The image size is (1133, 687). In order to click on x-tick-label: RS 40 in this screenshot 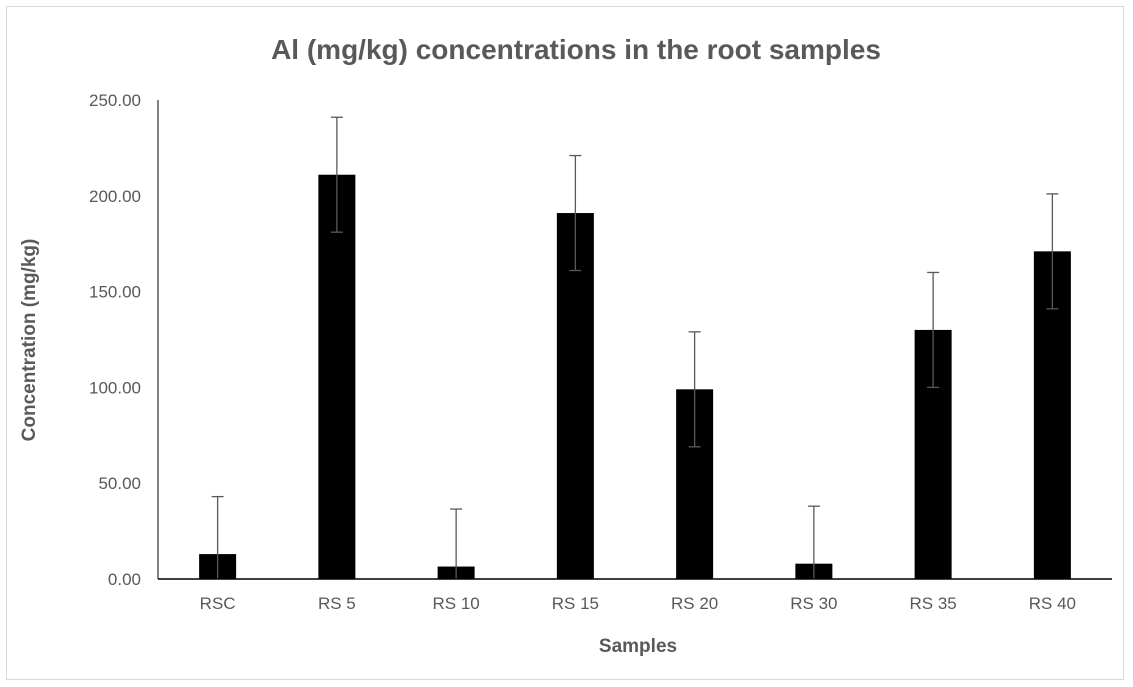, I will do `click(1052, 603)`.